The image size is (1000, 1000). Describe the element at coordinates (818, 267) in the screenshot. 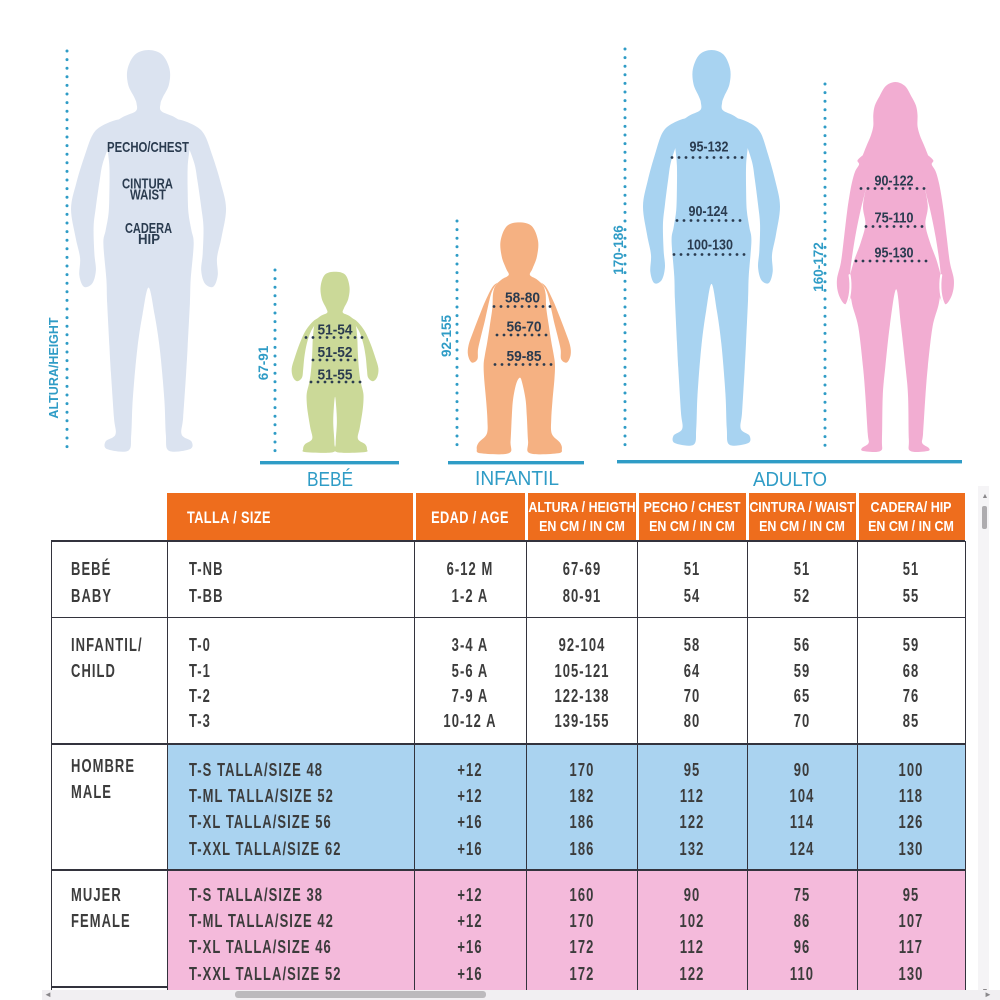

I see `svg-text: 160-172` at that location.